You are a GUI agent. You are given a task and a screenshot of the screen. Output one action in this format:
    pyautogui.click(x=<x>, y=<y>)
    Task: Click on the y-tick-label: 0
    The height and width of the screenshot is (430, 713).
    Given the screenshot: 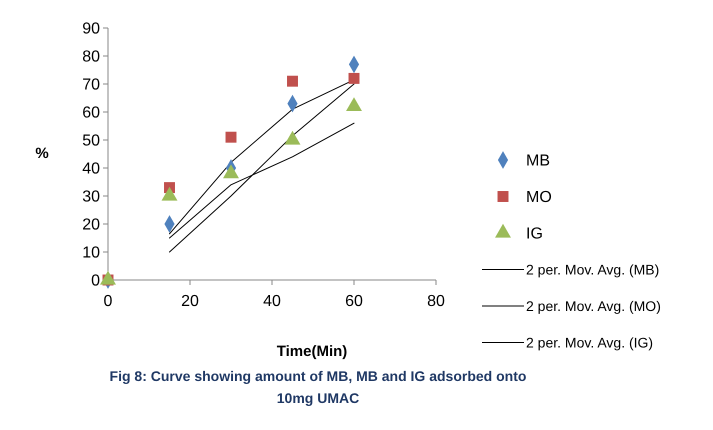 What is the action you would take?
    pyautogui.click(x=95, y=281)
    